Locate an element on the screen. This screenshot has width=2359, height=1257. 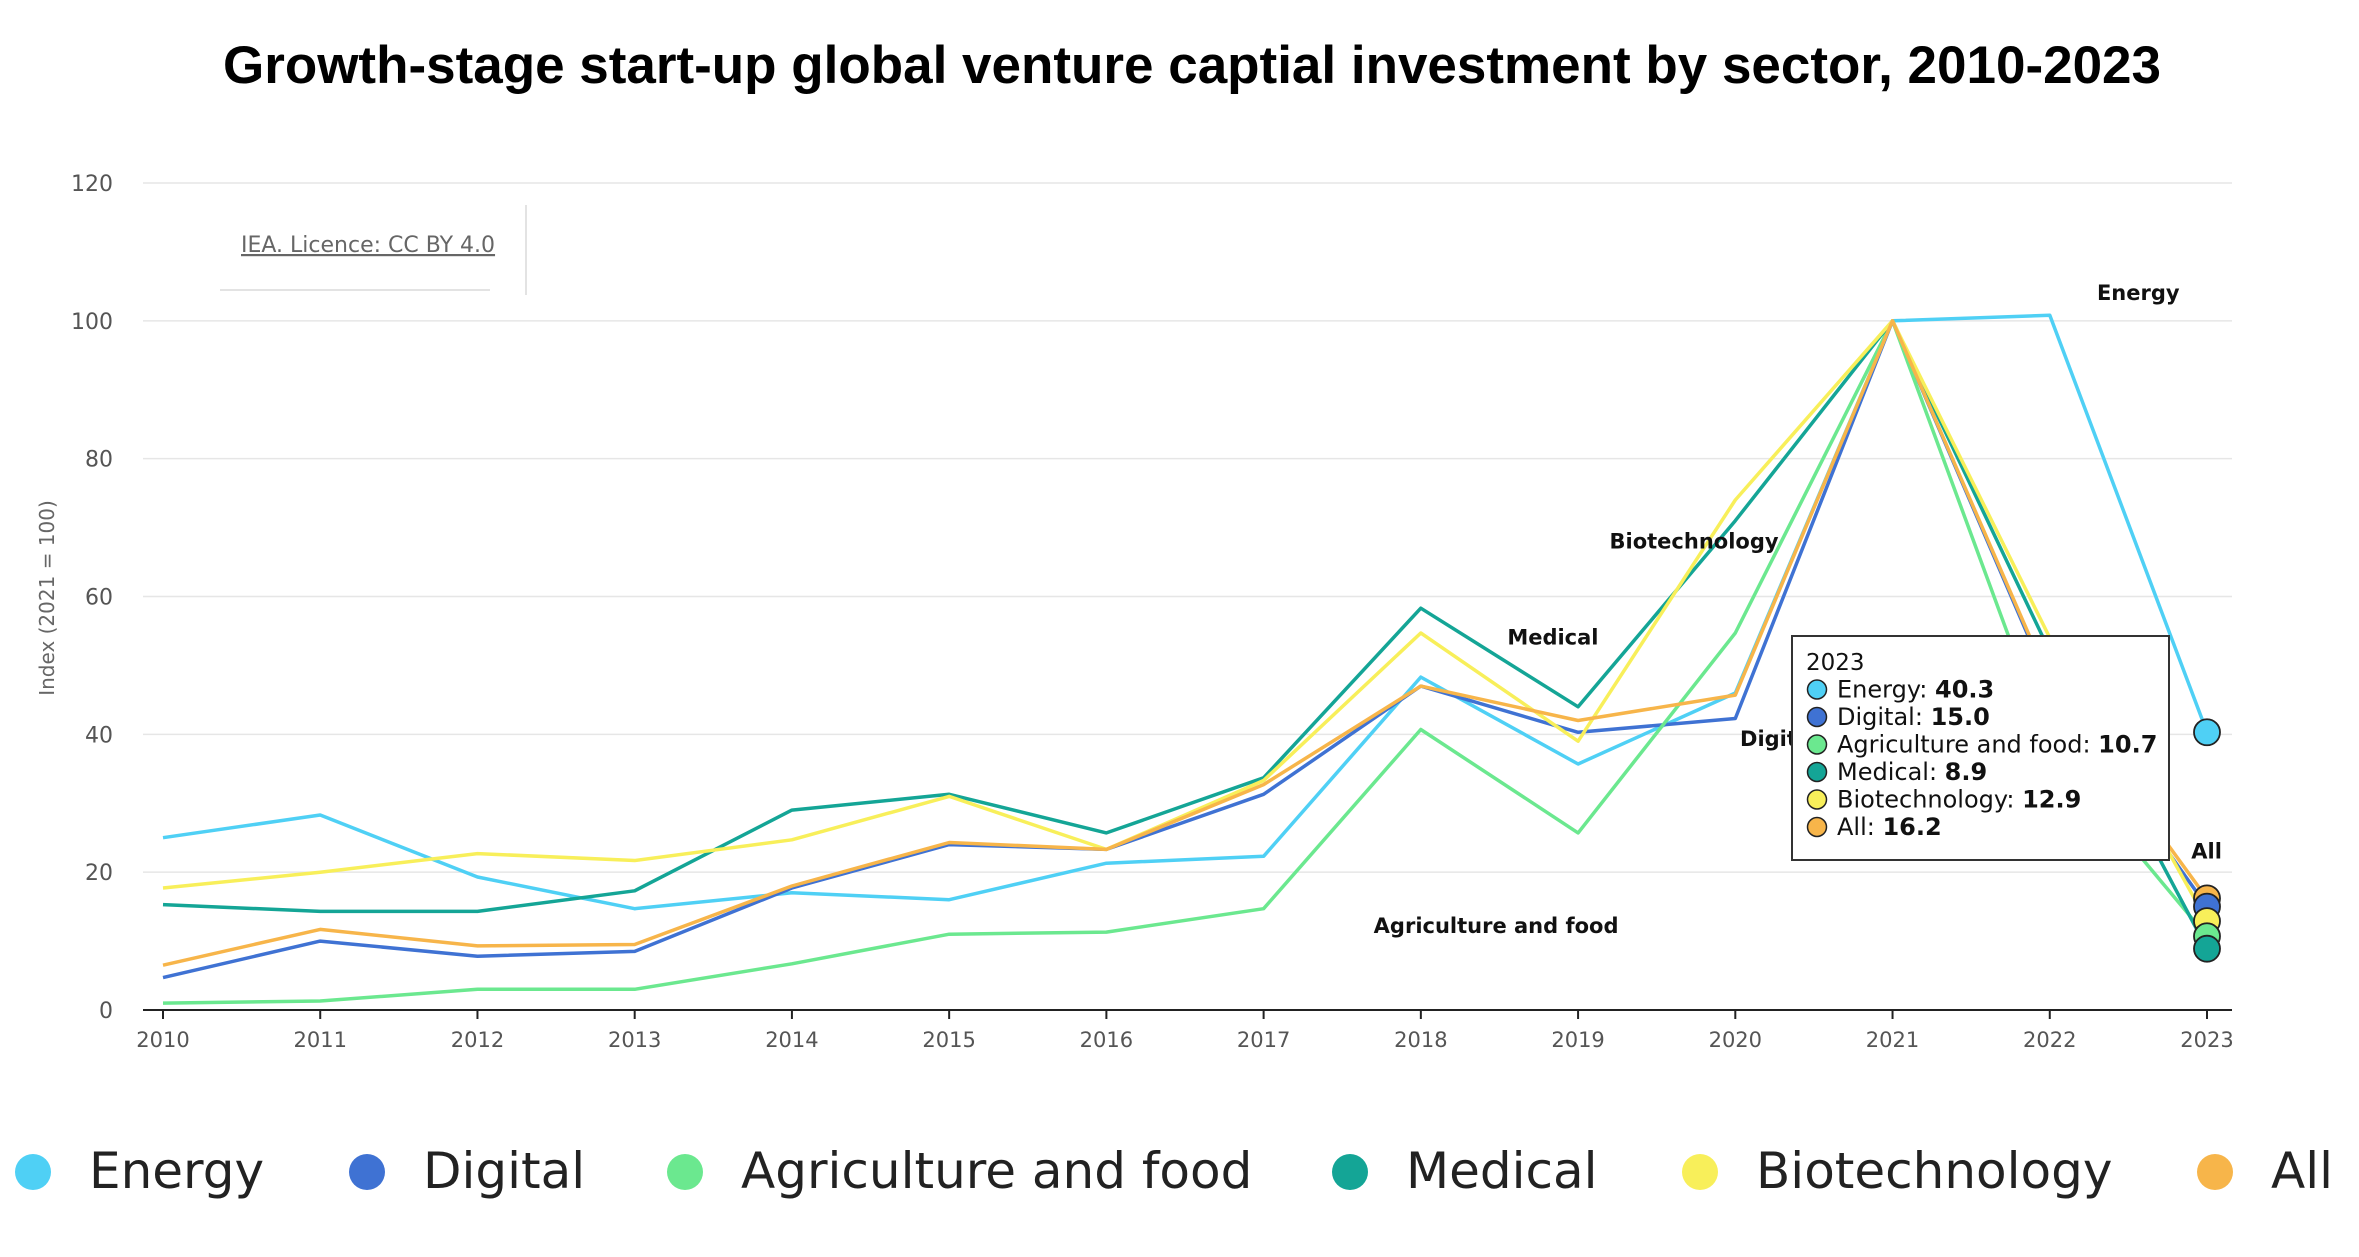
y-axis: 0 20 40 60 80 100 120 is located at coordinates (92, 598).